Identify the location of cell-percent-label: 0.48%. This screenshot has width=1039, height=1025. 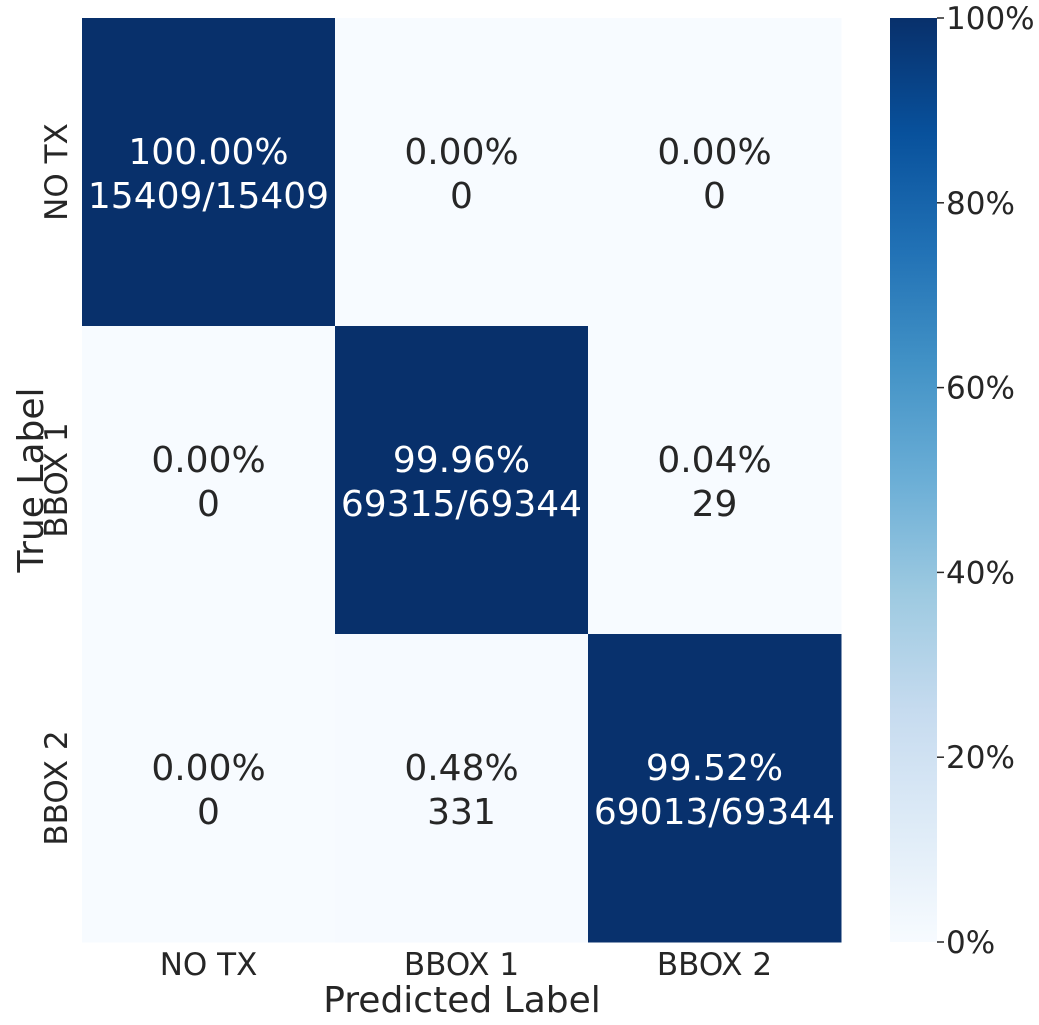
(461, 768).